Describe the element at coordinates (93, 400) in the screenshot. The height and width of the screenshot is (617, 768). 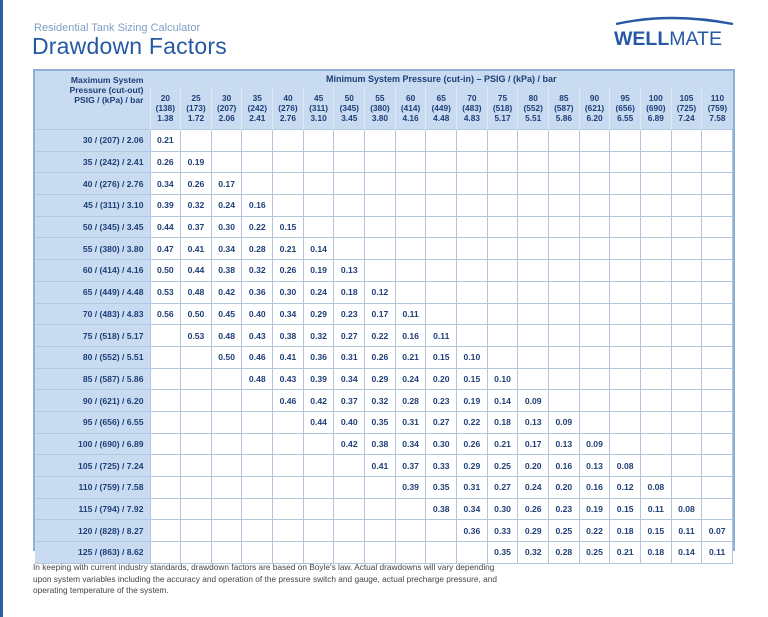
I see `row-label: 90 / (621) / 6.20` at that location.